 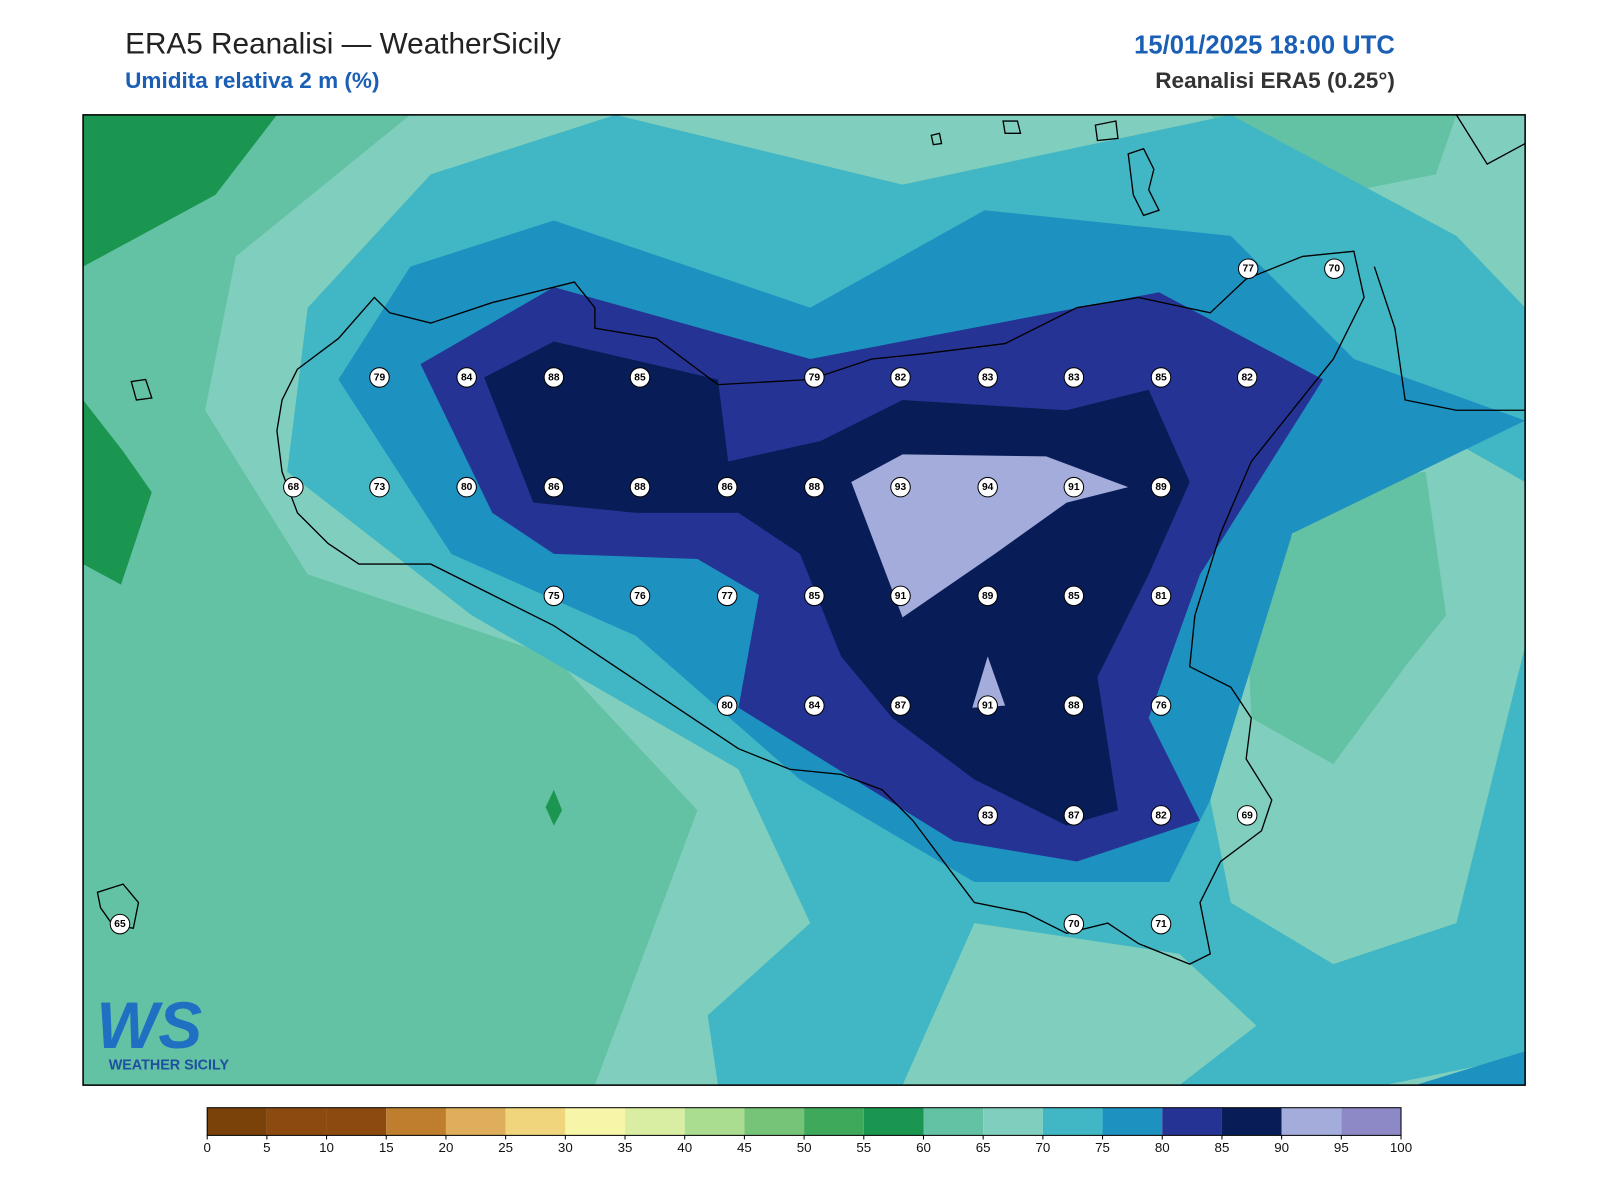 I want to click on logo: WS WEATHER SICILY, so click(x=162, y=1031).